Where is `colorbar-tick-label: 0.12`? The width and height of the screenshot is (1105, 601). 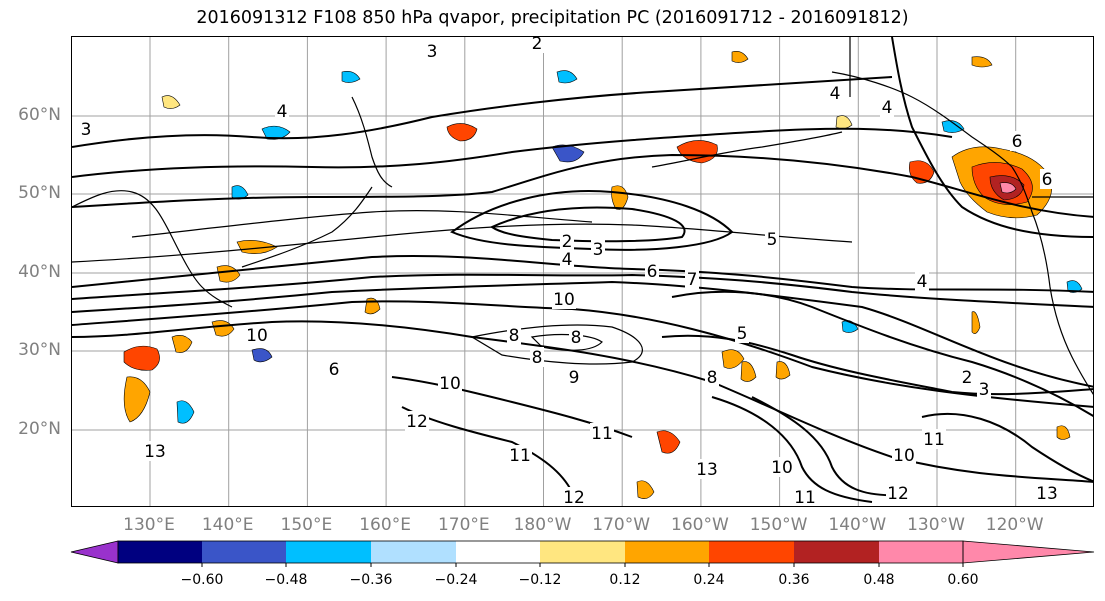 colorbar-tick-label: 0.12 is located at coordinates (625, 580).